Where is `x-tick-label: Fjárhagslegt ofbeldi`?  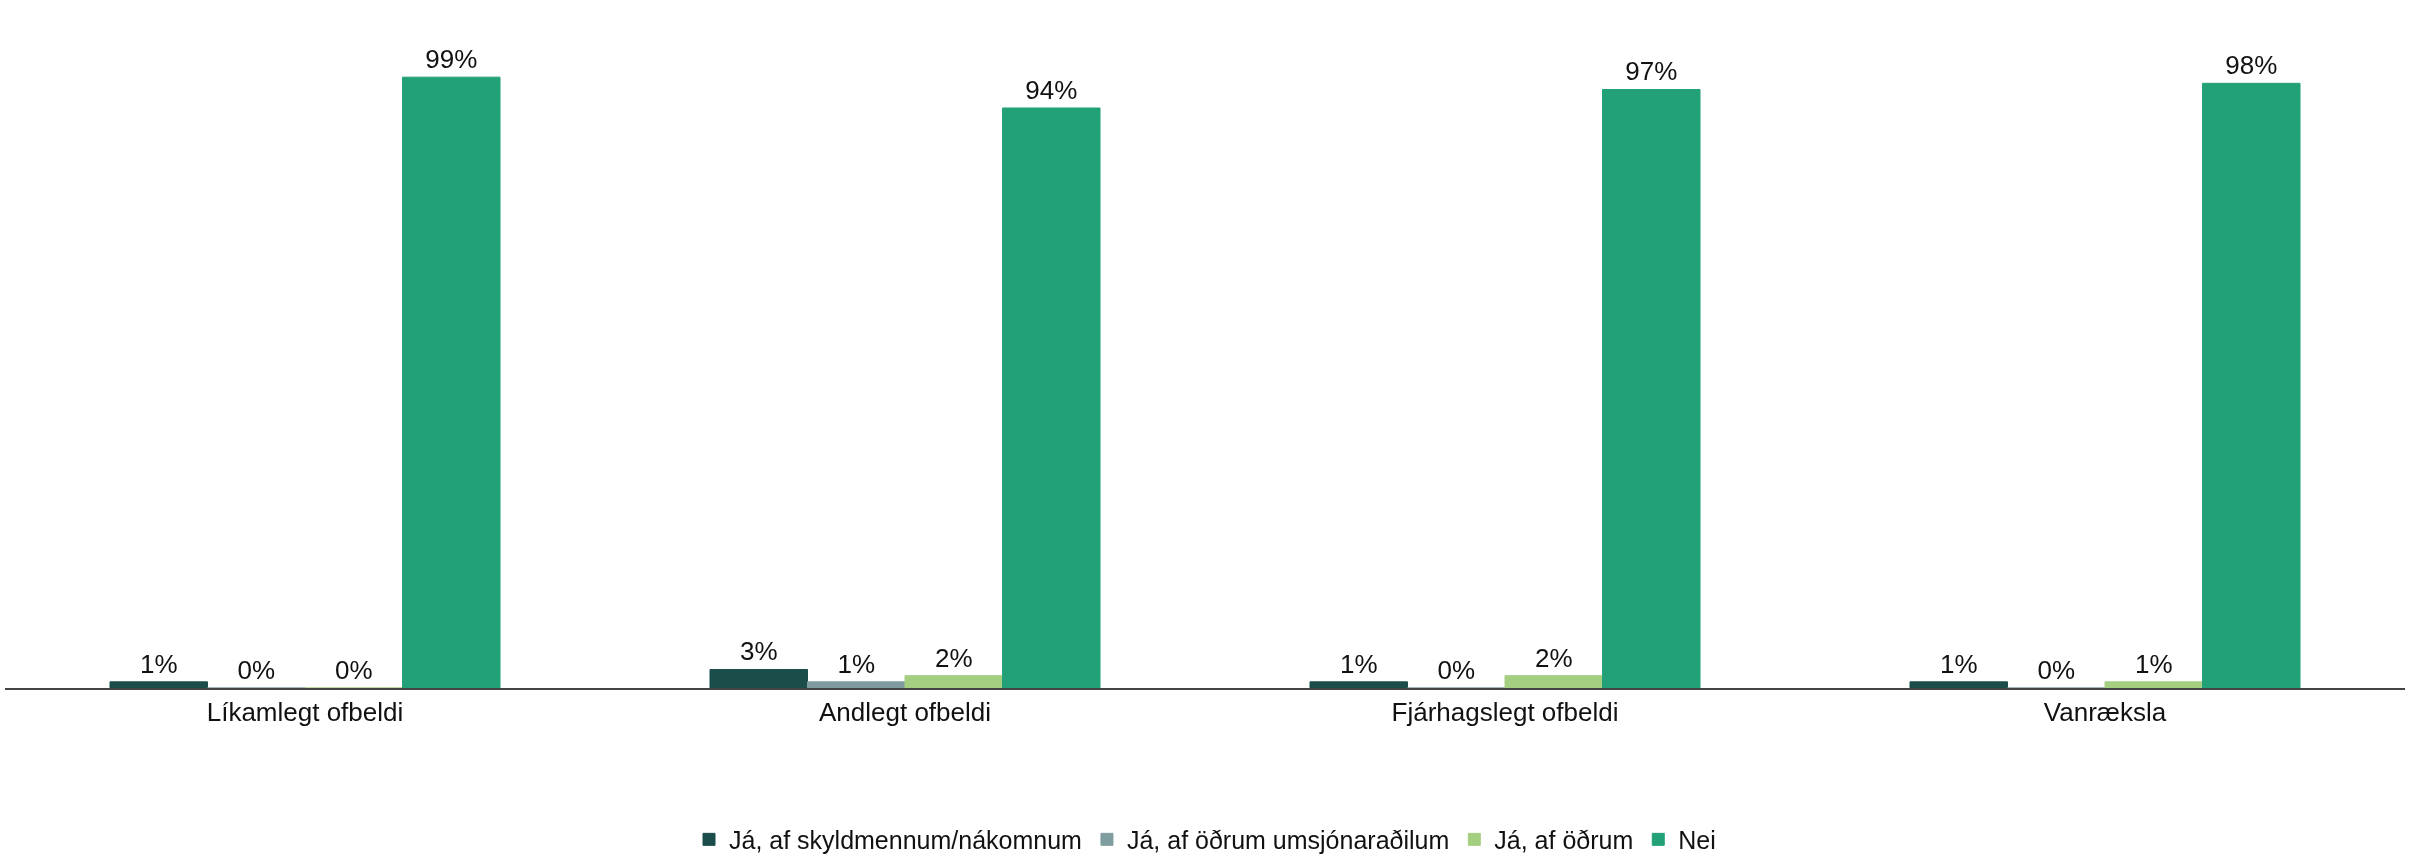 x-tick-label: Fjárhagslegt ofbeldi is located at coordinates (1505, 711).